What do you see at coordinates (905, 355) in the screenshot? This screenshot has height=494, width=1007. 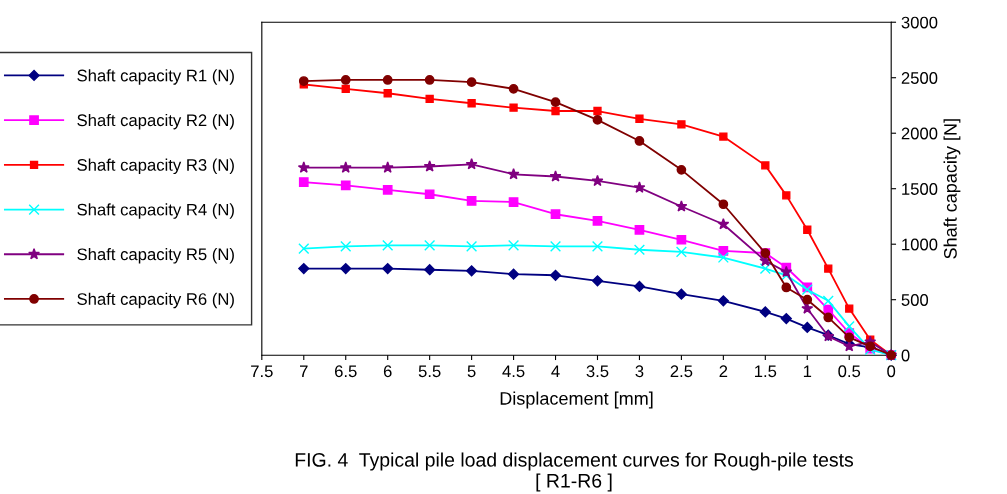 I see `y-tick-label: 0` at bounding box center [905, 355].